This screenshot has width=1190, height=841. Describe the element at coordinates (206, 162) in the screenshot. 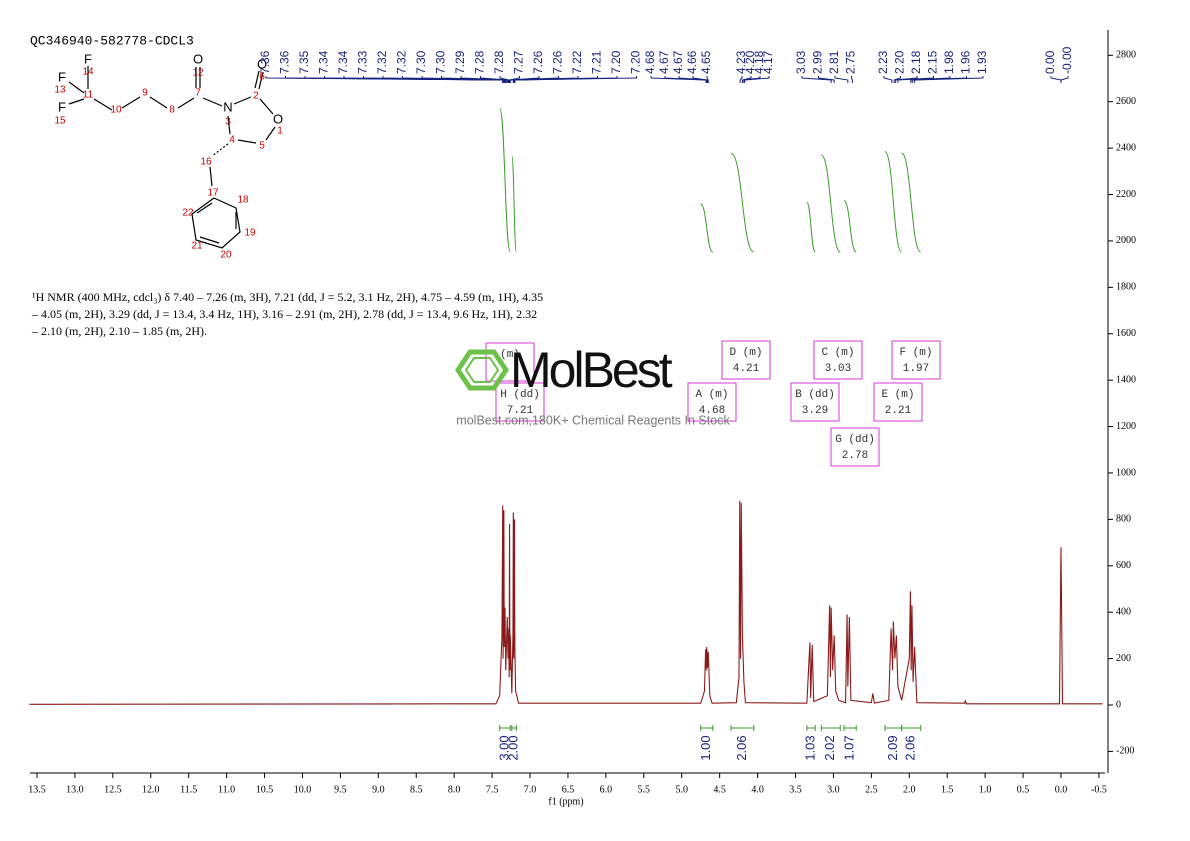

I see `atom-number: 16` at that location.